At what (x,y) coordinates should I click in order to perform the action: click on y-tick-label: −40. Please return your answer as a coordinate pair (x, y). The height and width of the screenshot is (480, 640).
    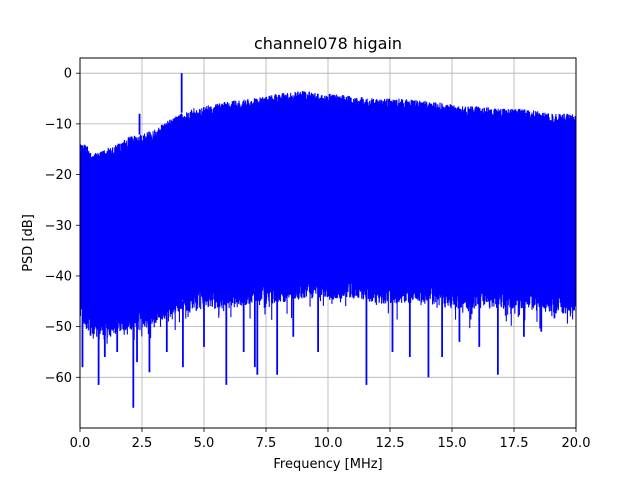
    Looking at the image, I should click on (58, 276).